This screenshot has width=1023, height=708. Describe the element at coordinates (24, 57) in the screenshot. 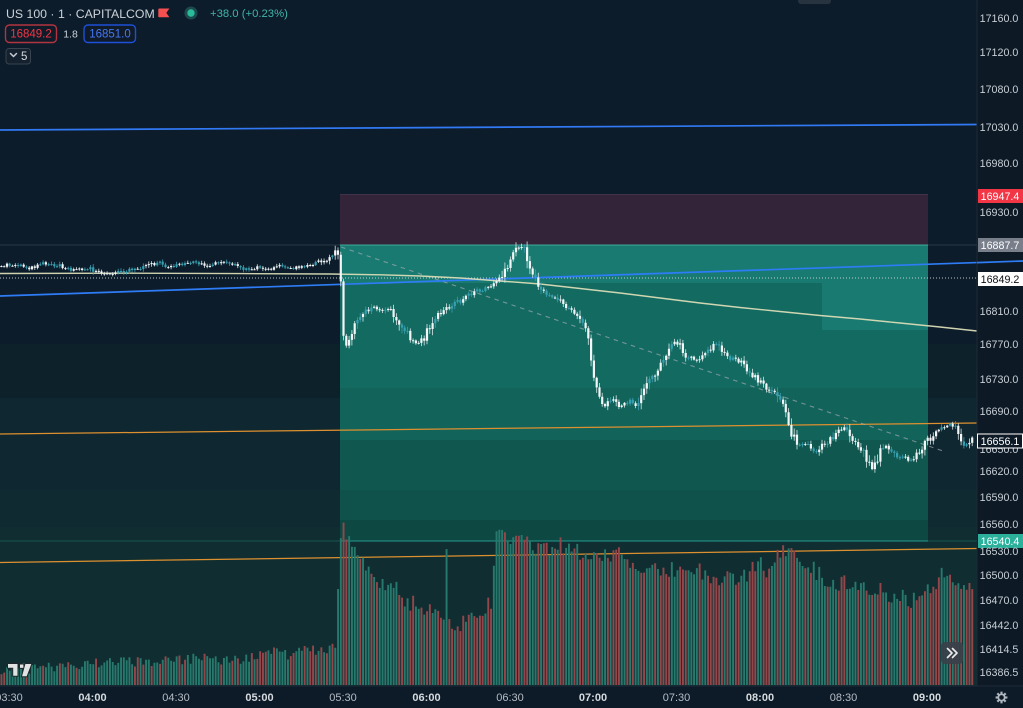

I see `svg-text: 5` at that location.